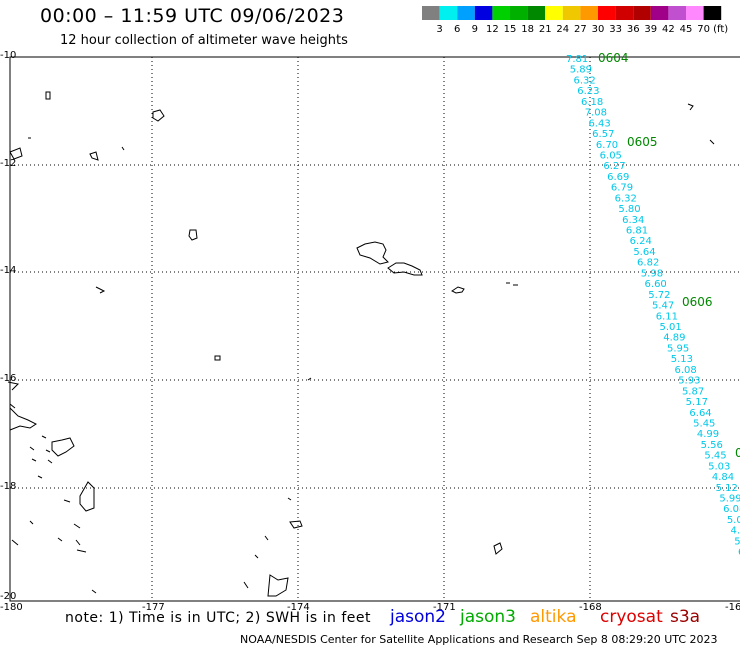 This screenshot has width=740, height=650. Describe the element at coordinates (693, 391) in the screenshot. I see `swh-value: 5.87` at that location.